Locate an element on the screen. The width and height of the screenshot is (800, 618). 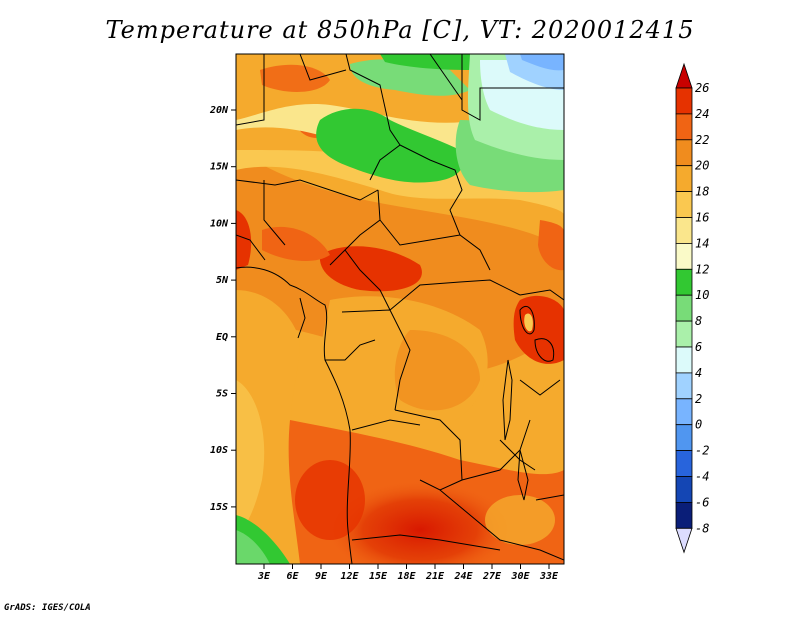
colorbar-label: 18 is located at coordinates (702, 192).